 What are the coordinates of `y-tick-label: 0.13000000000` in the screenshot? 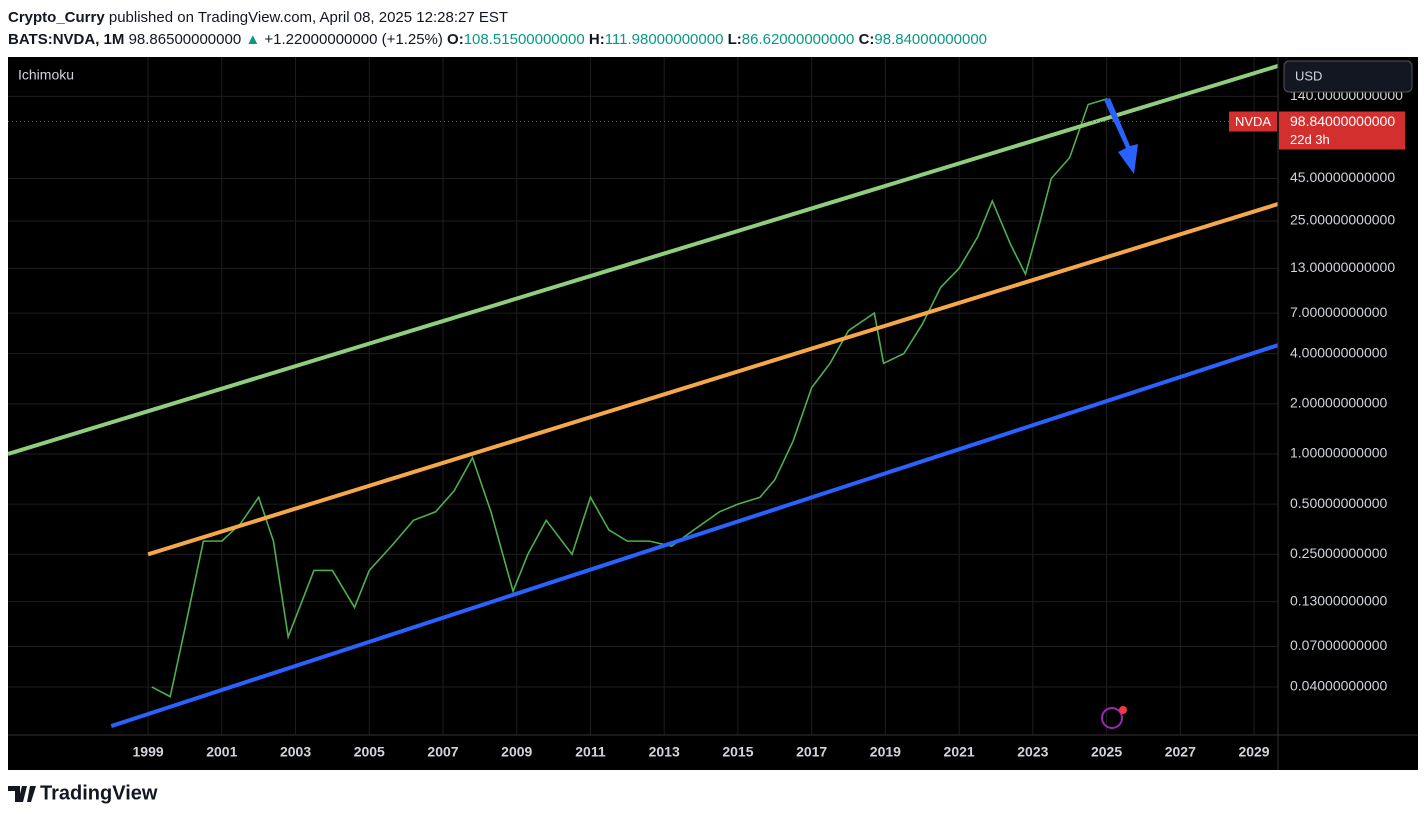 It's located at (1339, 600).